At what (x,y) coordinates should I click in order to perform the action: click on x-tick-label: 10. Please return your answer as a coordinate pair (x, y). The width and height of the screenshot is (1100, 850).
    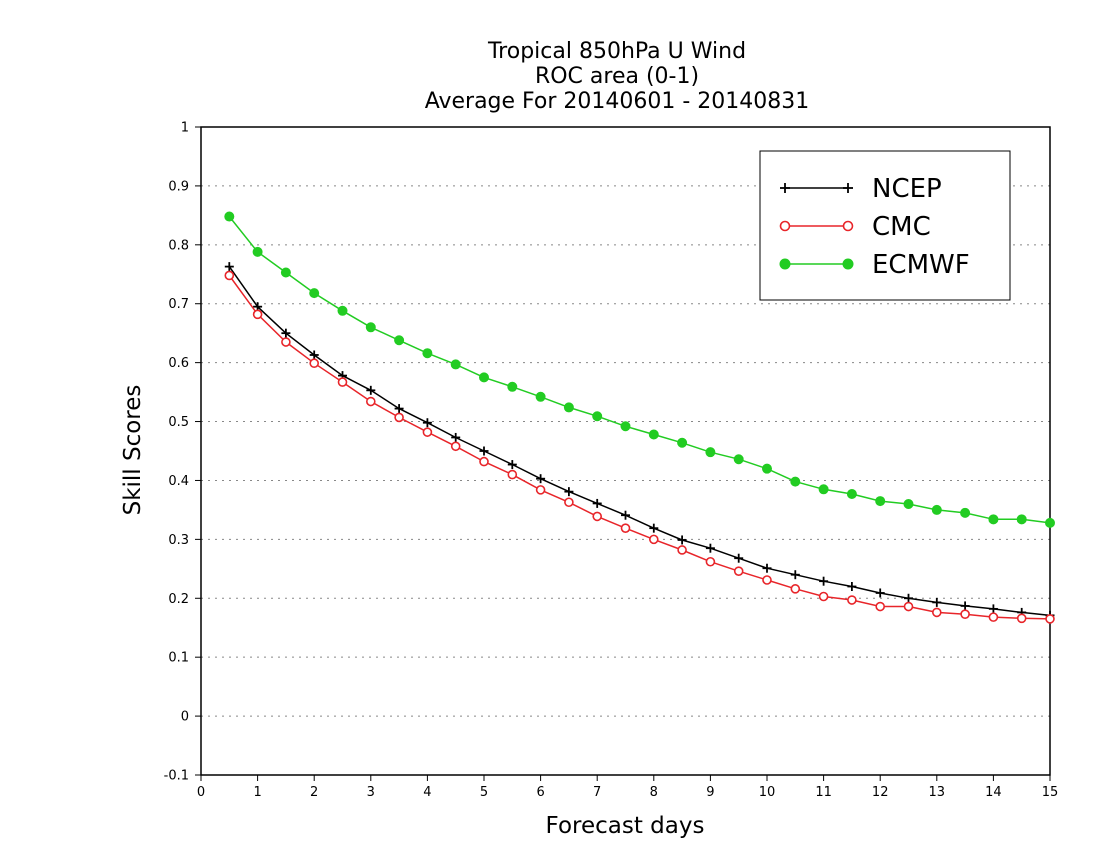
    Looking at the image, I should click on (767, 792).